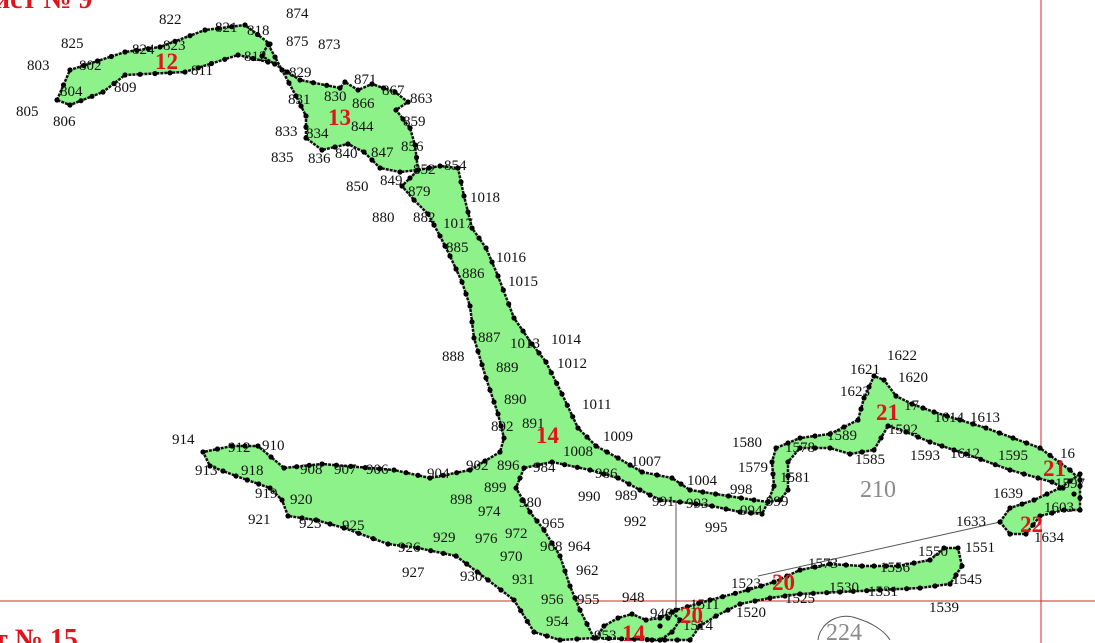 This screenshot has width=1095, height=643. I want to click on point-label-1578: 1578, so click(800, 448).